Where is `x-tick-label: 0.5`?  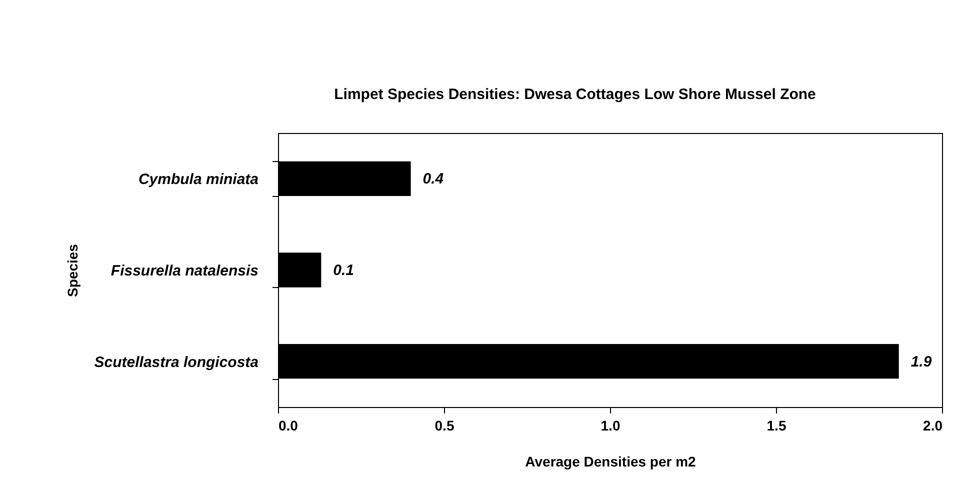 x-tick-label: 0.5 is located at coordinates (444, 426).